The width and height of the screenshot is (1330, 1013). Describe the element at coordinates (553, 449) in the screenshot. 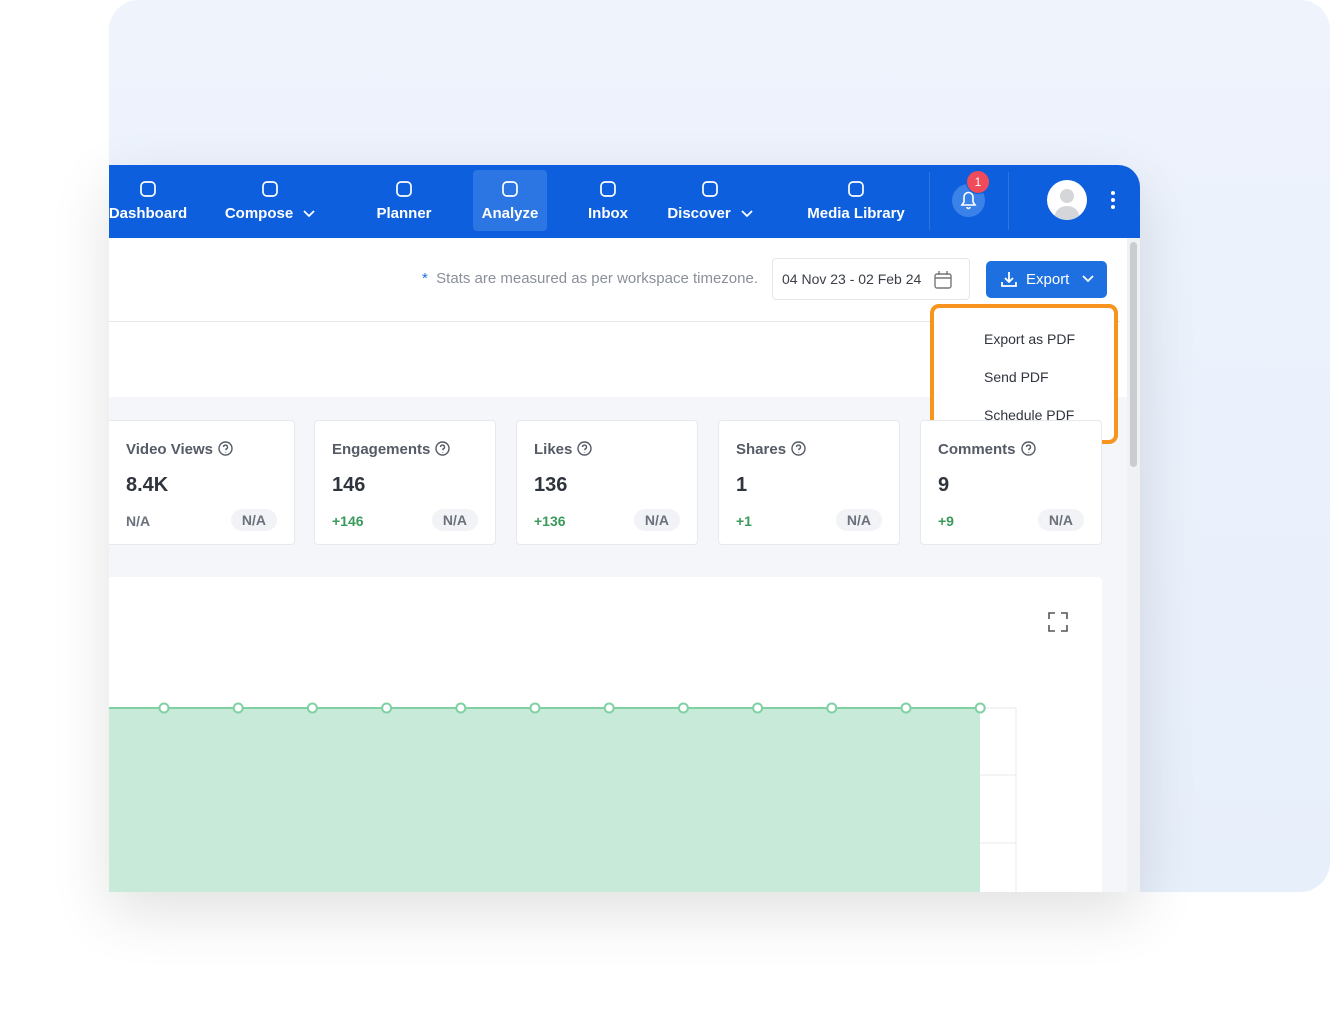

I see `card-title-text: Likes` at that location.